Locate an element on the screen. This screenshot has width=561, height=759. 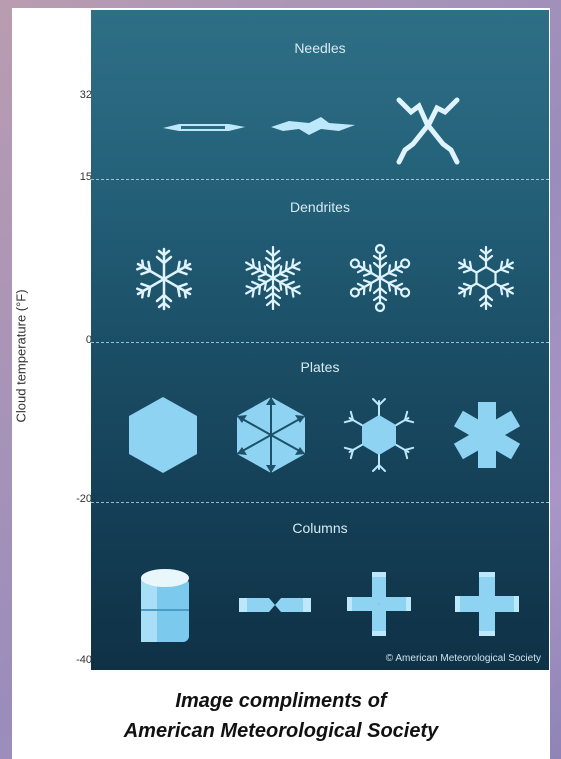
column-cross-crystal is located at coordinates (379, 604).